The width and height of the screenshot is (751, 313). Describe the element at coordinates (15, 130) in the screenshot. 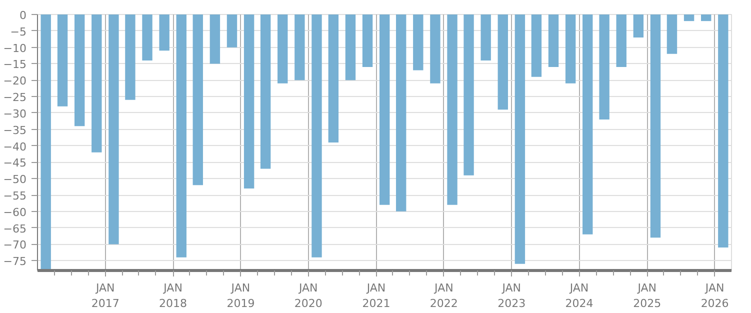

I see `y-tick-label: −35` at that location.